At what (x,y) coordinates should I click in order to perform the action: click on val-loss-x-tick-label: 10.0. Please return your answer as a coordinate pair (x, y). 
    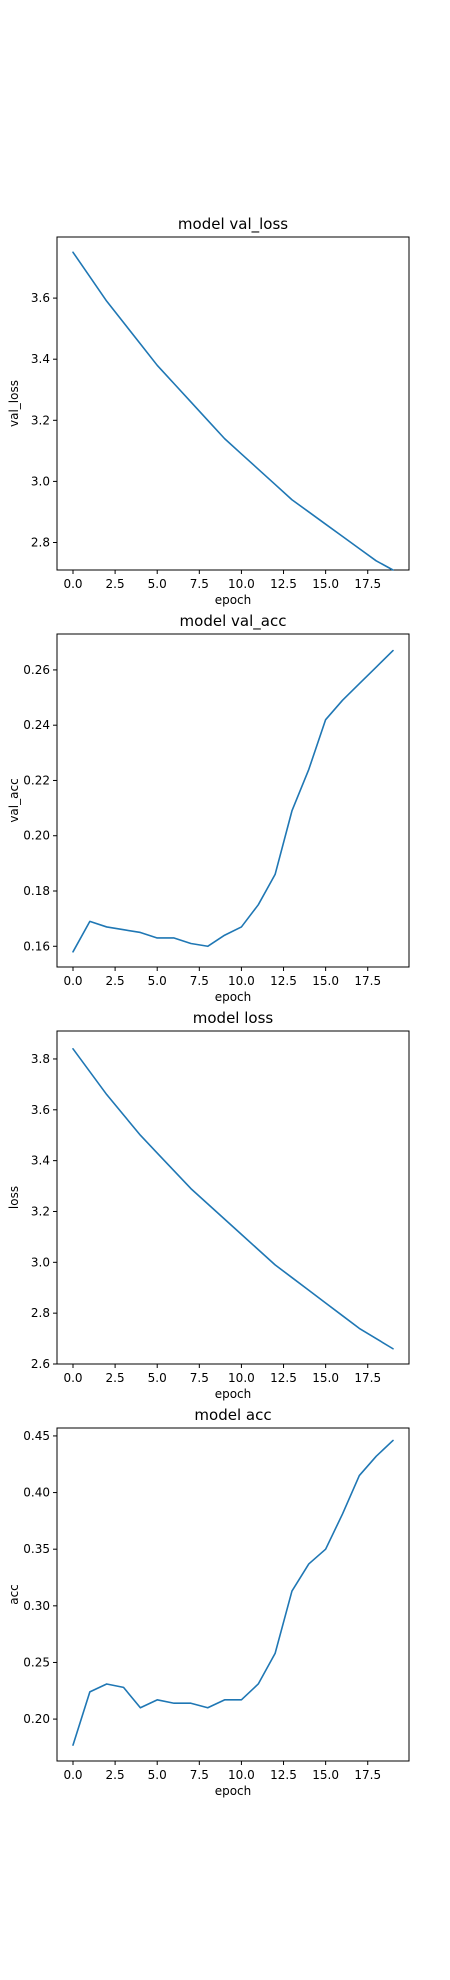
    Looking at the image, I should click on (241, 584).